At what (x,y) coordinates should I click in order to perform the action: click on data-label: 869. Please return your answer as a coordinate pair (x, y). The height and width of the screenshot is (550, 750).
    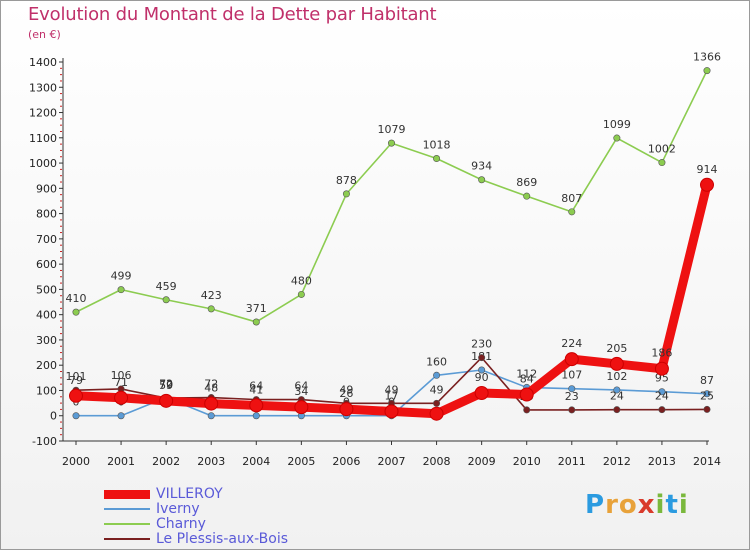
    Looking at the image, I should click on (526, 182).